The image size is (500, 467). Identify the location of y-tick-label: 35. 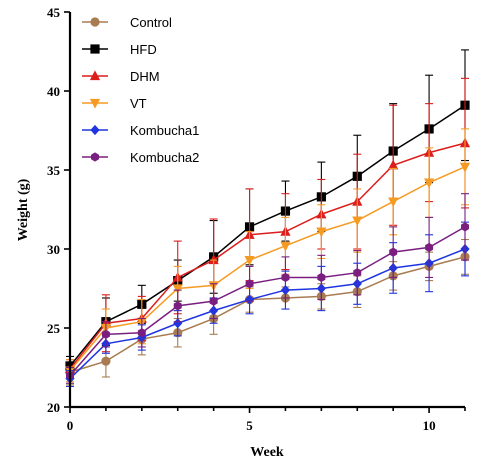
(54, 170).